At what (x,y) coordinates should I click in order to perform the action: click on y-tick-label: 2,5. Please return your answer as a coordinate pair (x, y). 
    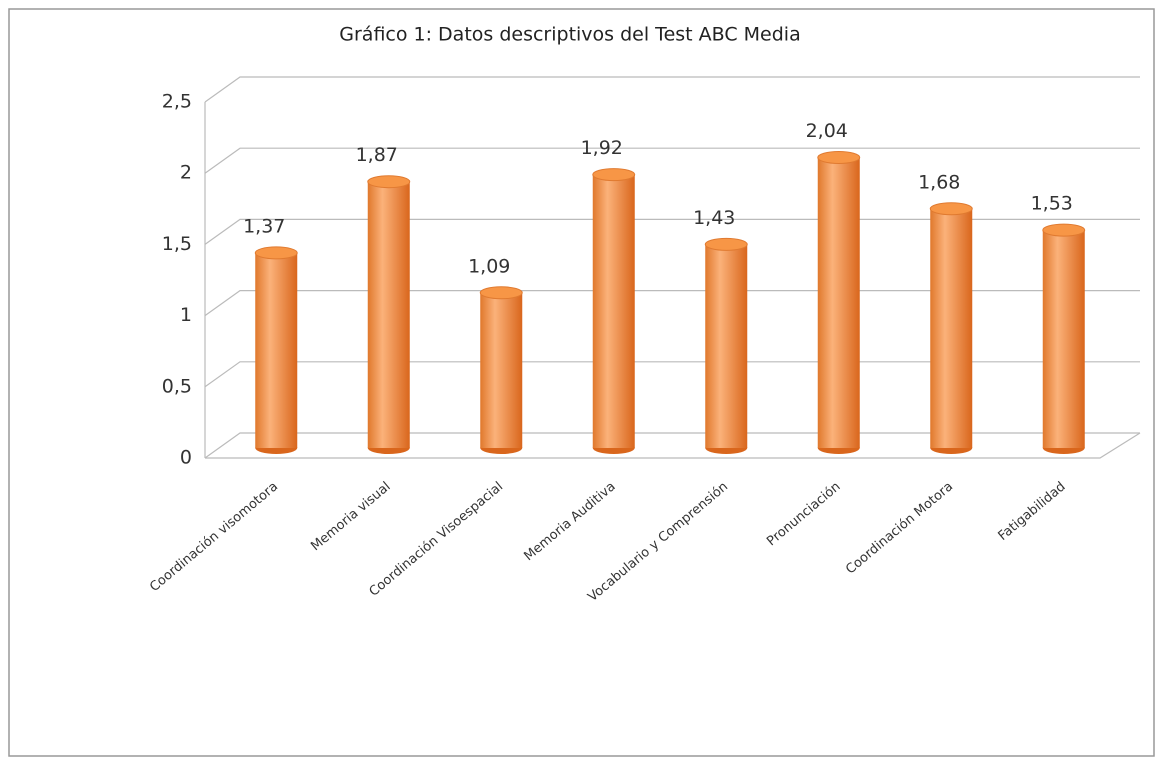
    Looking at the image, I should click on (177, 102).